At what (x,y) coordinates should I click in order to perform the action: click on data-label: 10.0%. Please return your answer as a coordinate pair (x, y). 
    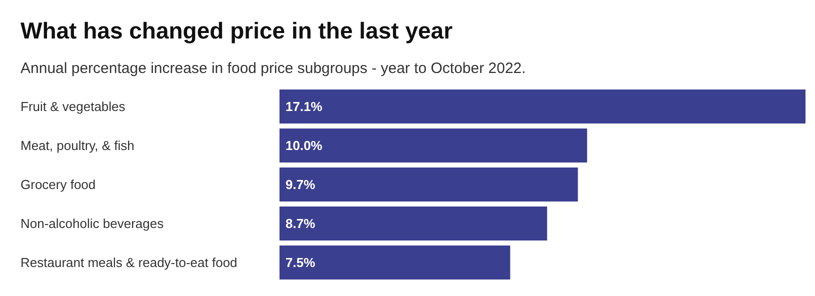
    Looking at the image, I should click on (304, 145).